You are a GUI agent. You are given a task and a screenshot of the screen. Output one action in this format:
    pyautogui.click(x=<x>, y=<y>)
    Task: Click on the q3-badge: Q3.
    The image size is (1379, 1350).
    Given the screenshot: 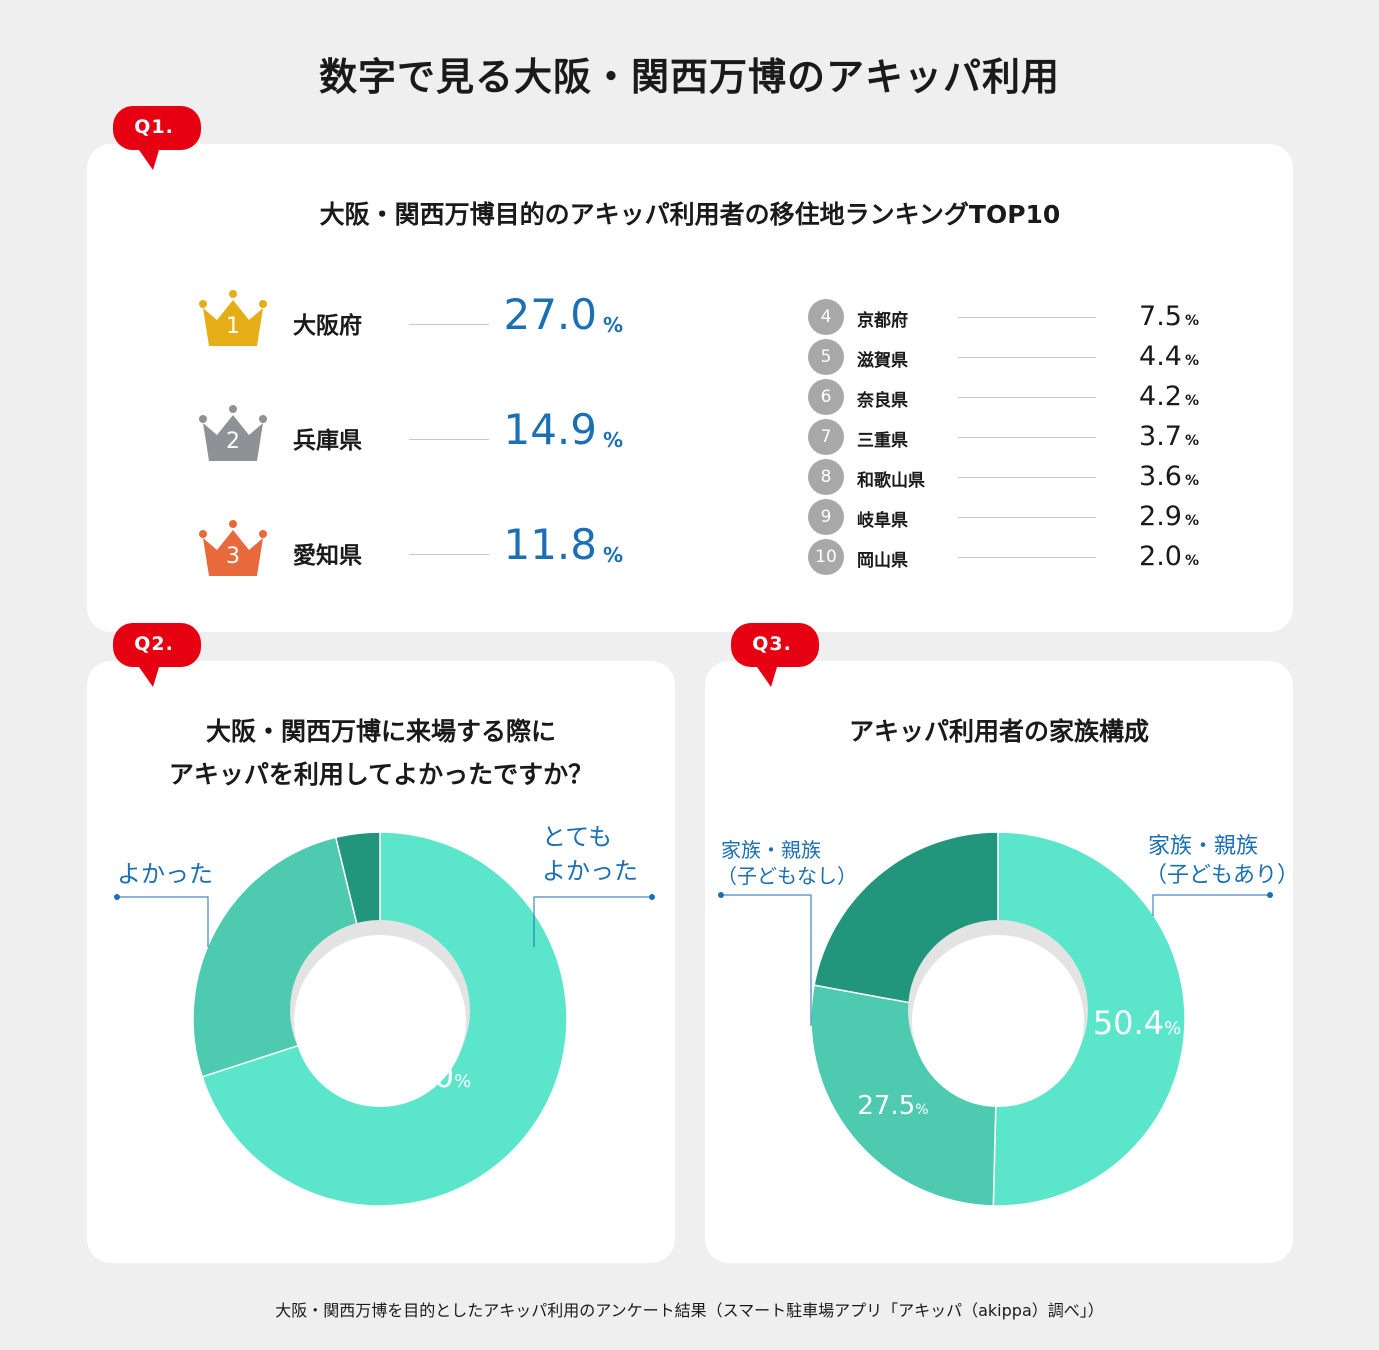 What is the action you would take?
    pyautogui.click(x=787, y=655)
    